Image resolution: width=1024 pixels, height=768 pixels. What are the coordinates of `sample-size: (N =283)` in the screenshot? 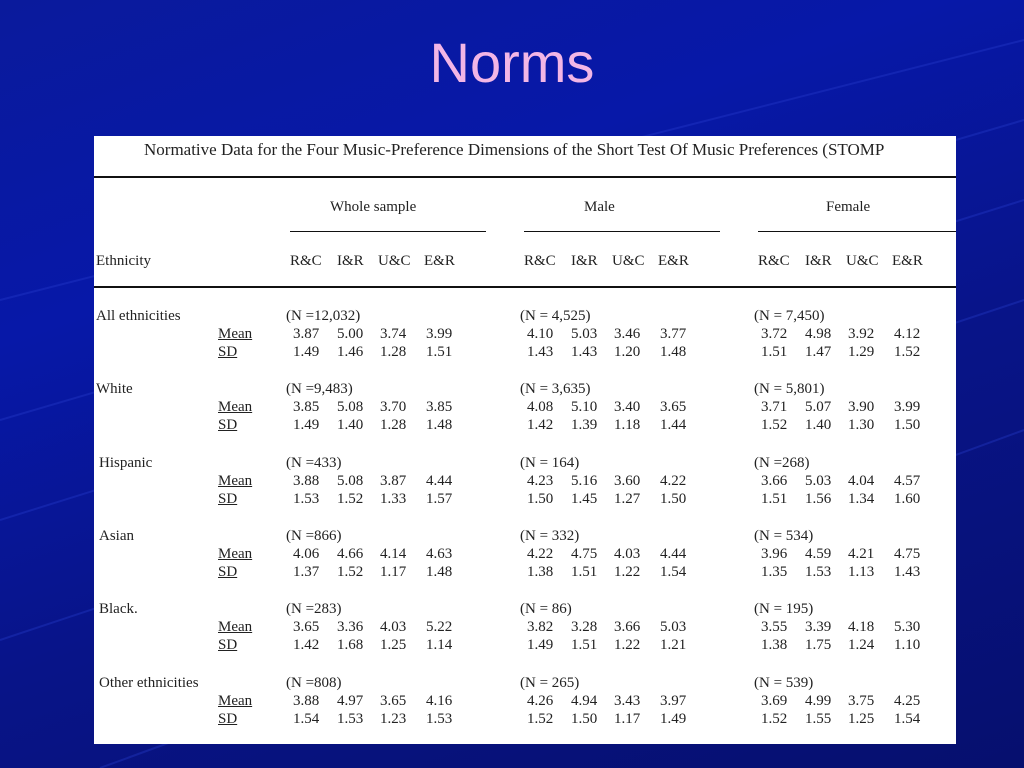 It's located at (314, 609).